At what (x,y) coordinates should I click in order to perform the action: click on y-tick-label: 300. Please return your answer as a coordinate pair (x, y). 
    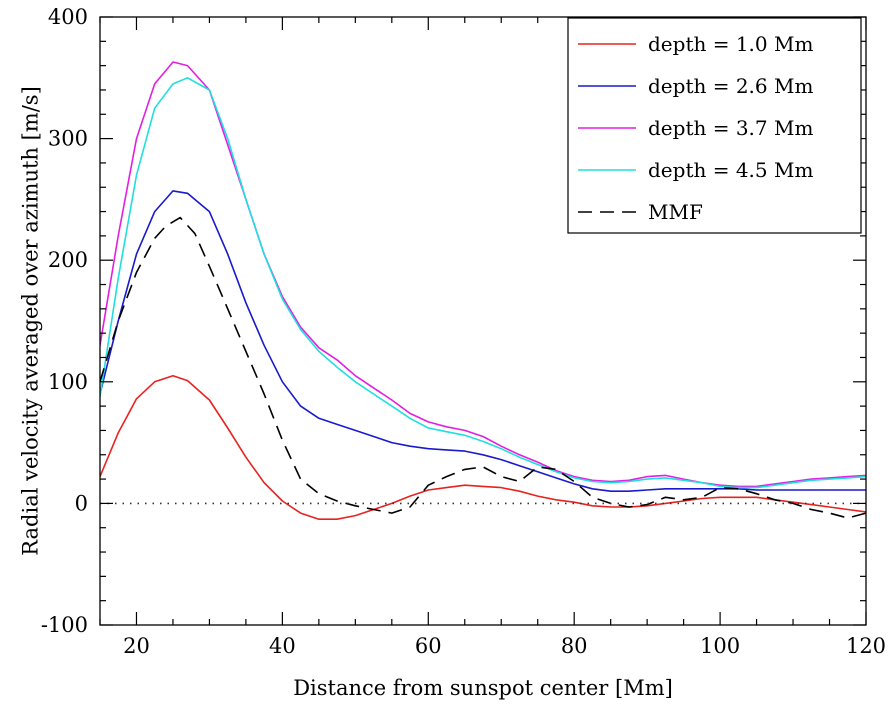
    Looking at the image, I should click on (68, 139).